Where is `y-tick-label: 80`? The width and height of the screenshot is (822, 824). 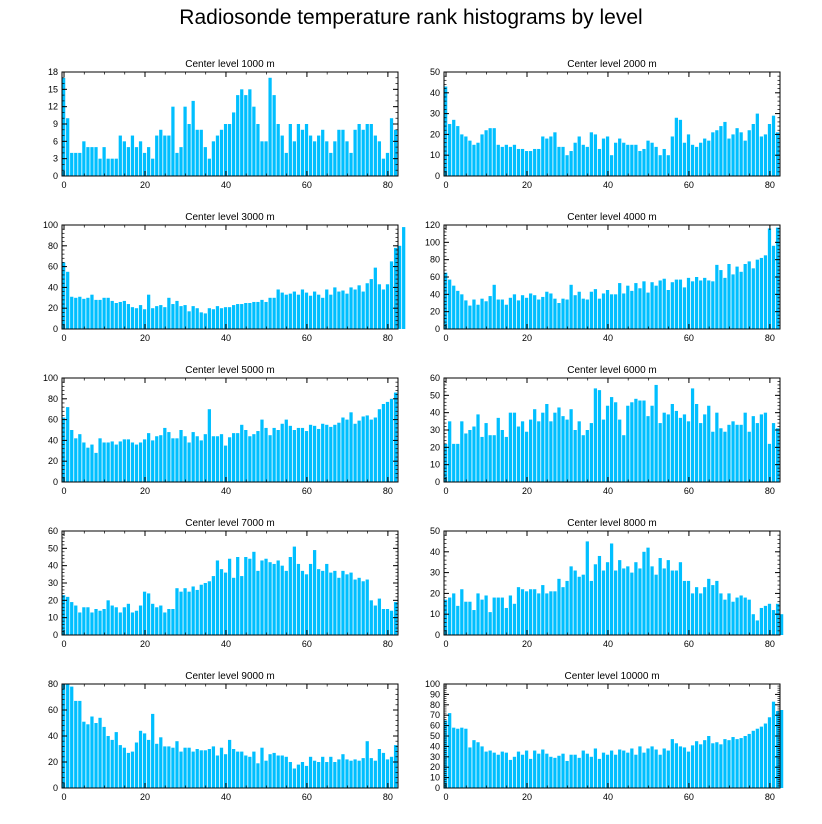
y-tick-label: 80 is located at coordinates (53, 399).